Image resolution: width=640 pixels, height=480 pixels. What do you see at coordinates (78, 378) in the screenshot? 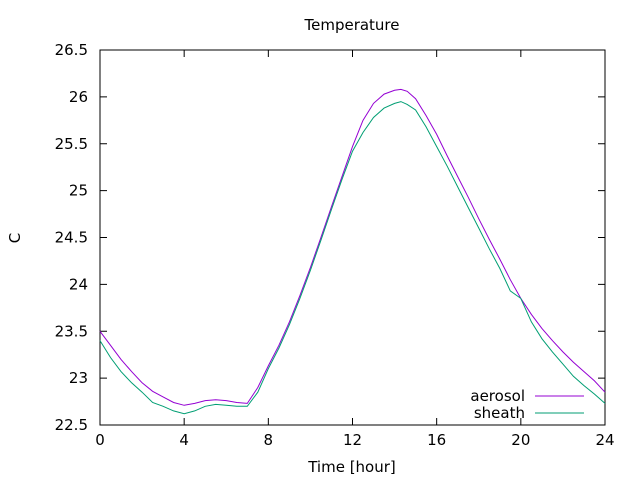
I see `y-tick-label: 23` at bounding box center [78, 378].